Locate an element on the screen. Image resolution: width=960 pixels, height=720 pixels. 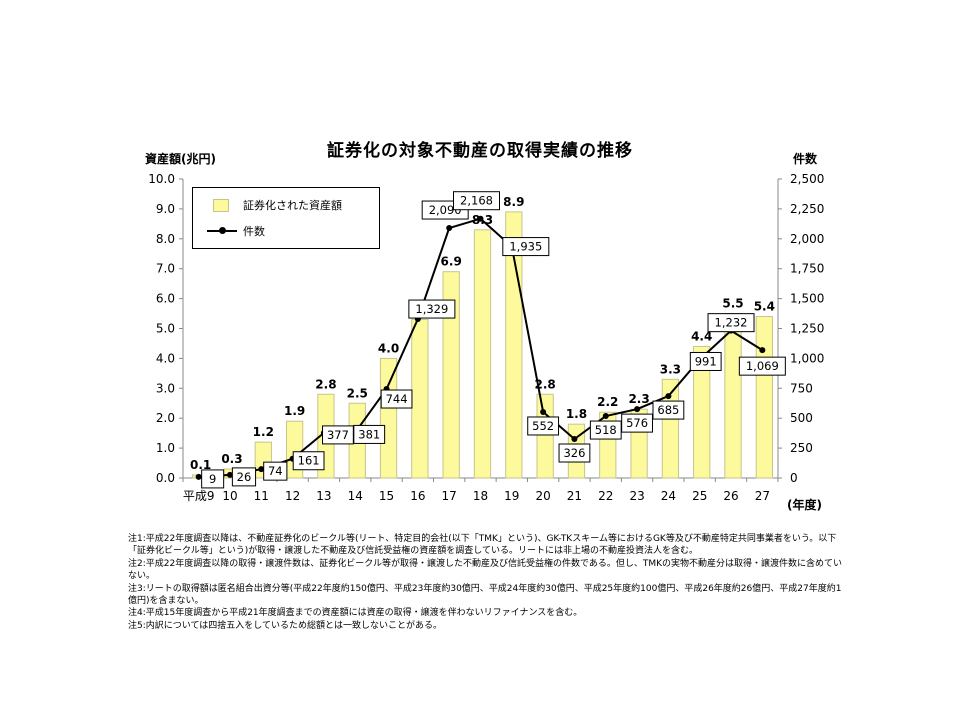
right-tick-label: 250 is located at coordinates (801, 448).